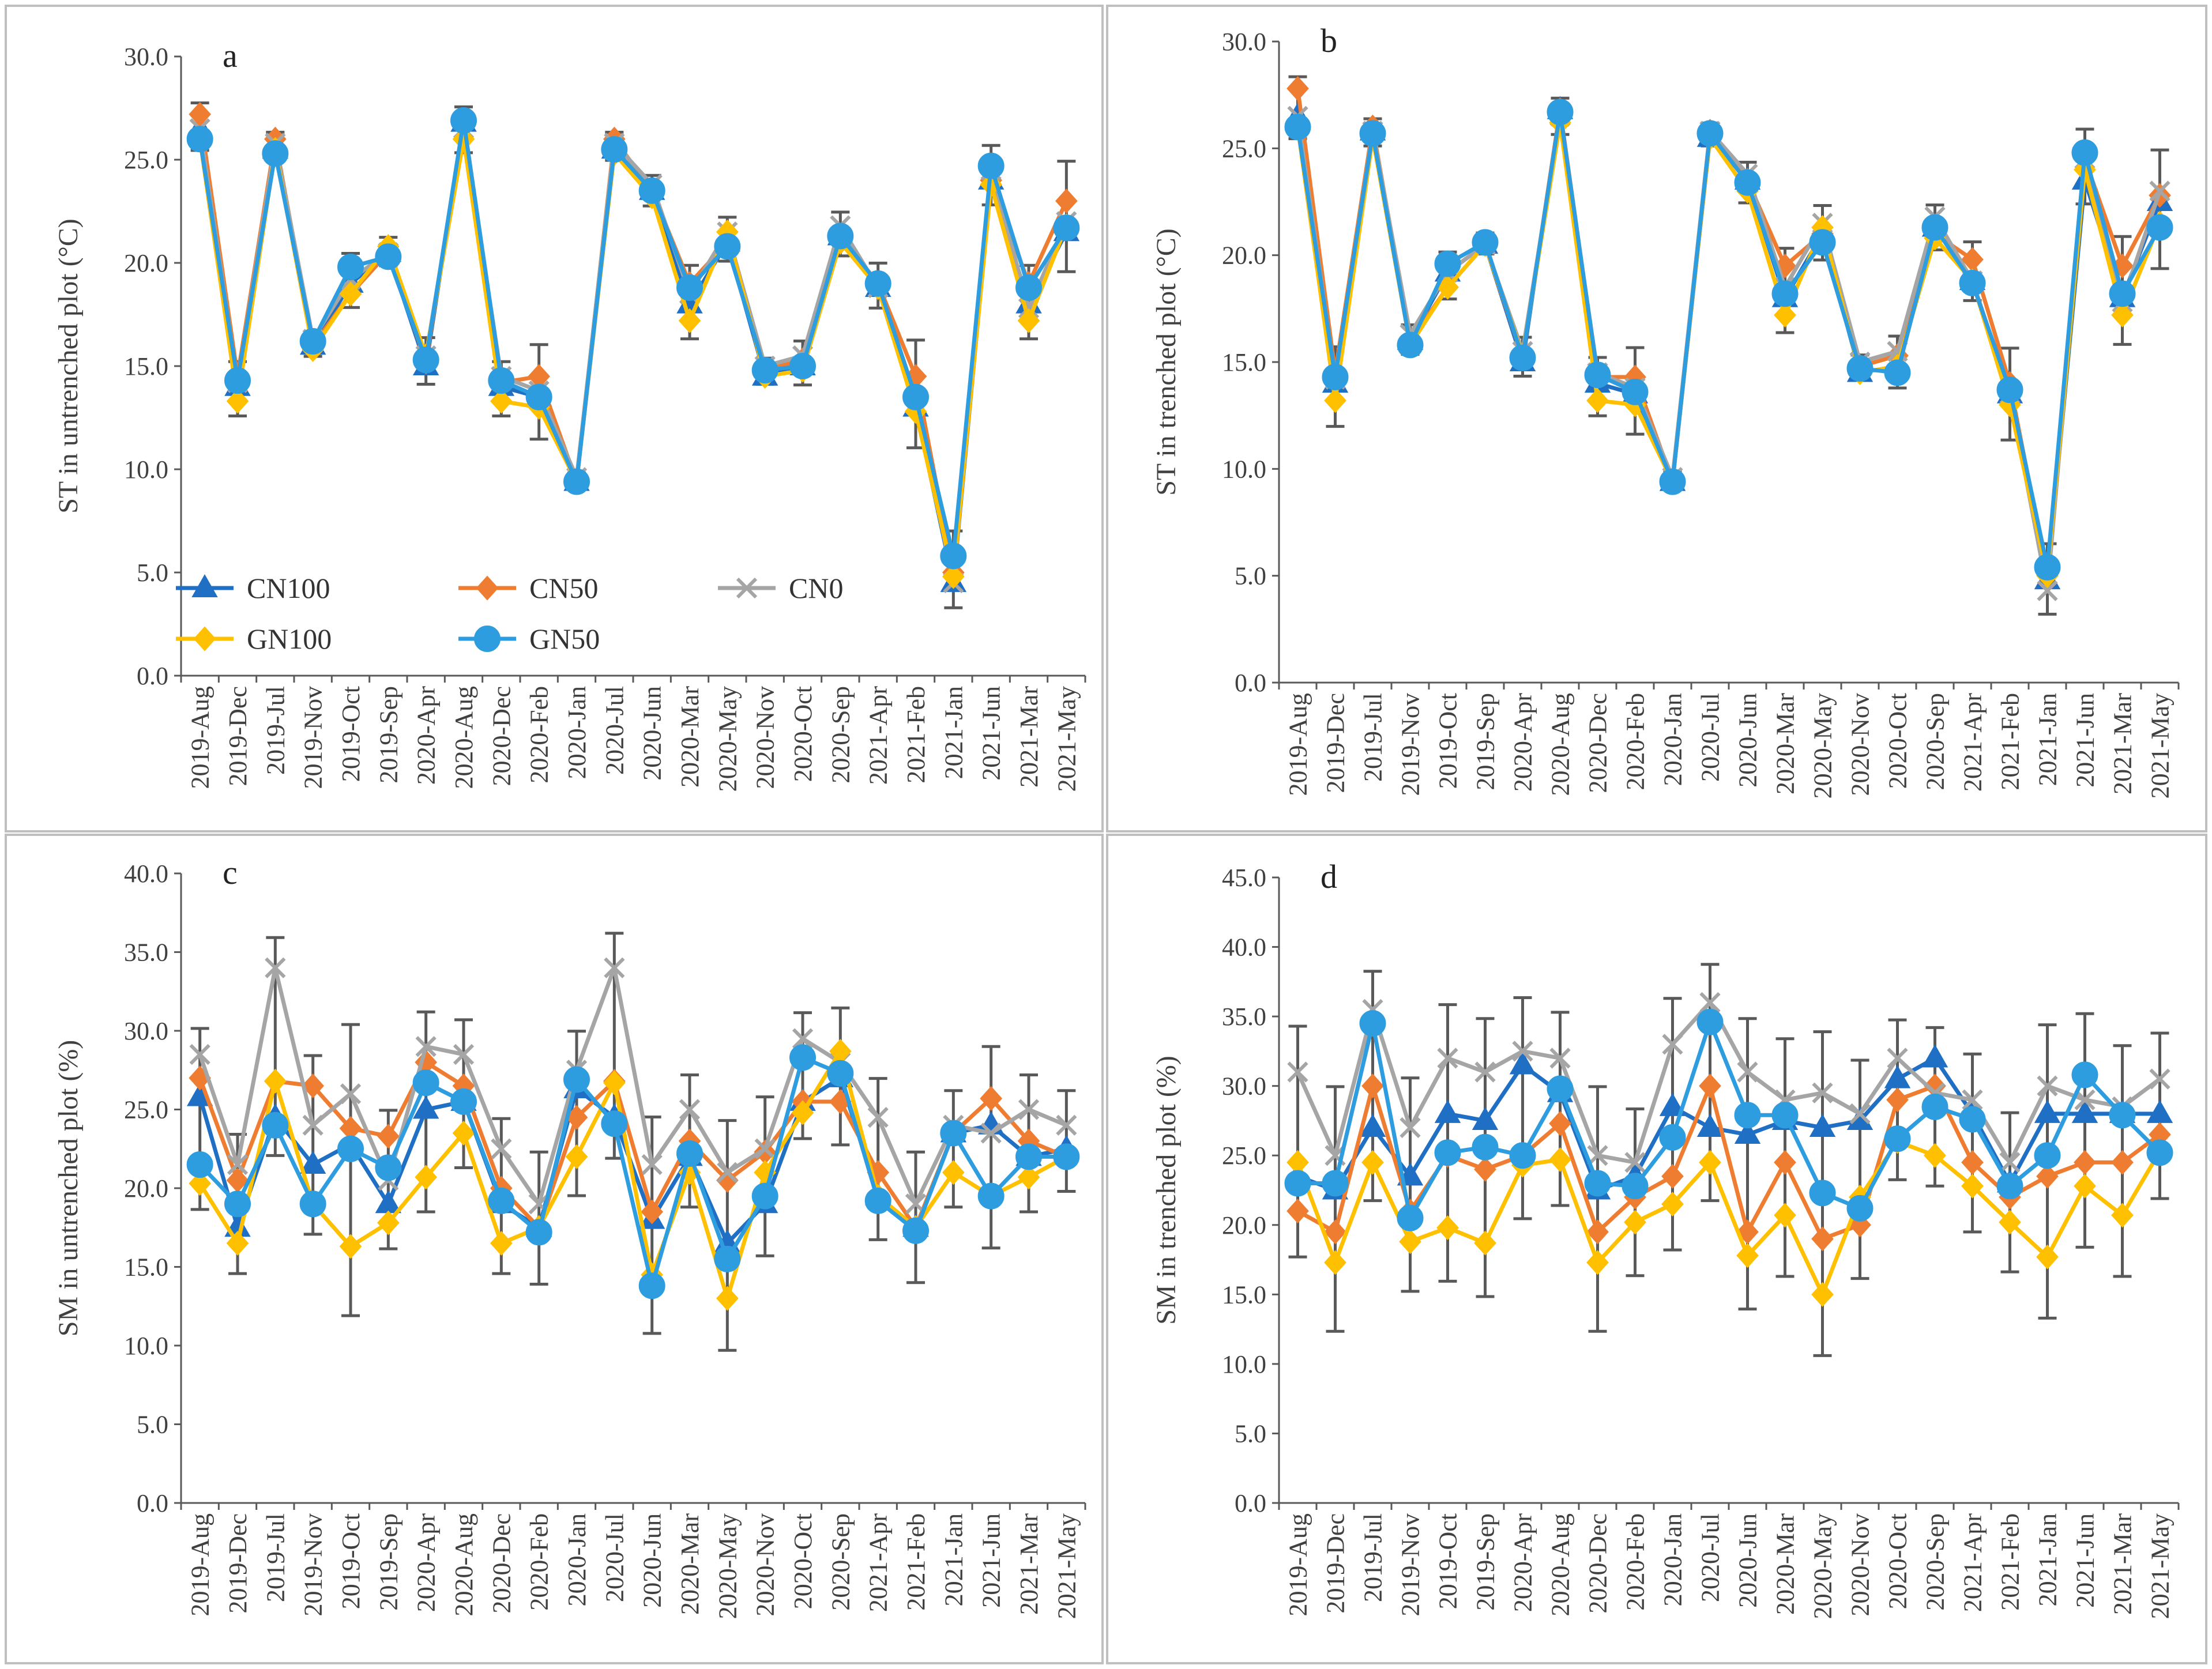 This screenshot has width=2212, height=1669. Describe the element at coordinates (528, 588) in the screenshot. I see `legend-item: CN50` at that location.